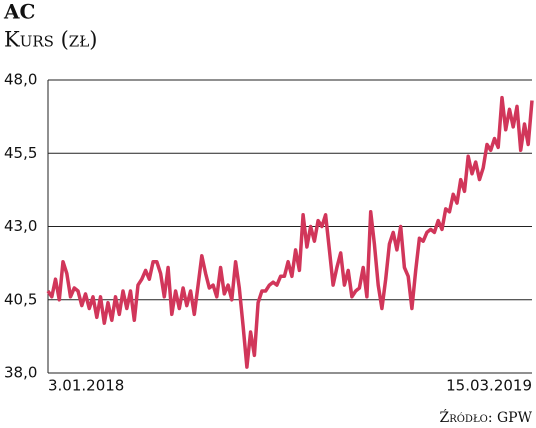 The width and height of the screenshot is (536, 428). Describe the element at coordinates (50, 40) in the screenshot. I see `chart-subtitle: Kurs (zł)` at that location.